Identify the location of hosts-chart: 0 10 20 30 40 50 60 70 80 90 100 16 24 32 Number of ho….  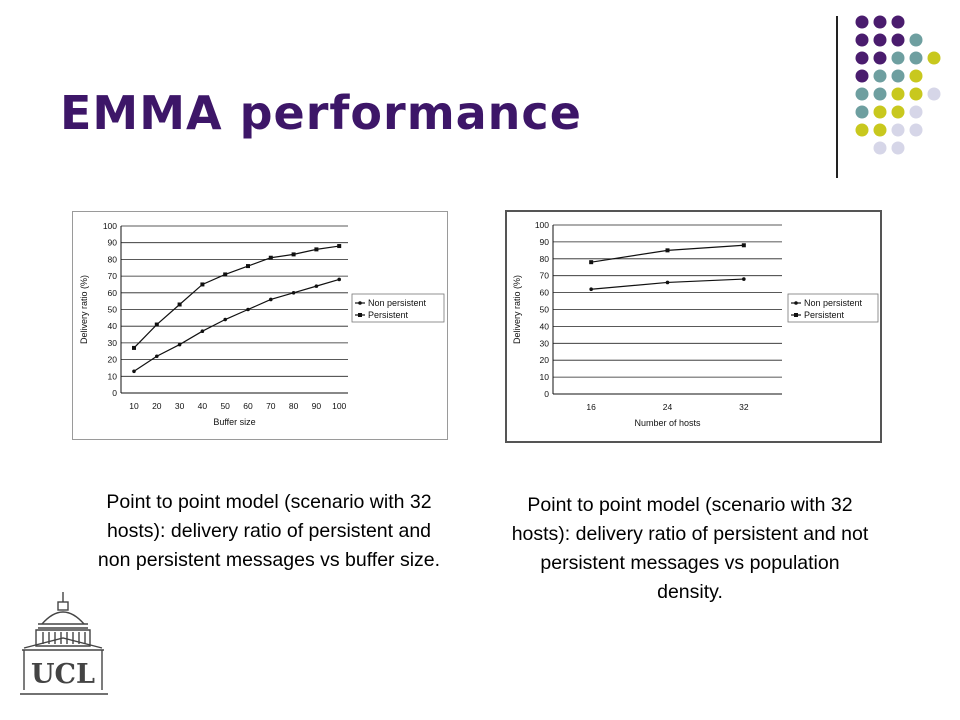
(693, 326).